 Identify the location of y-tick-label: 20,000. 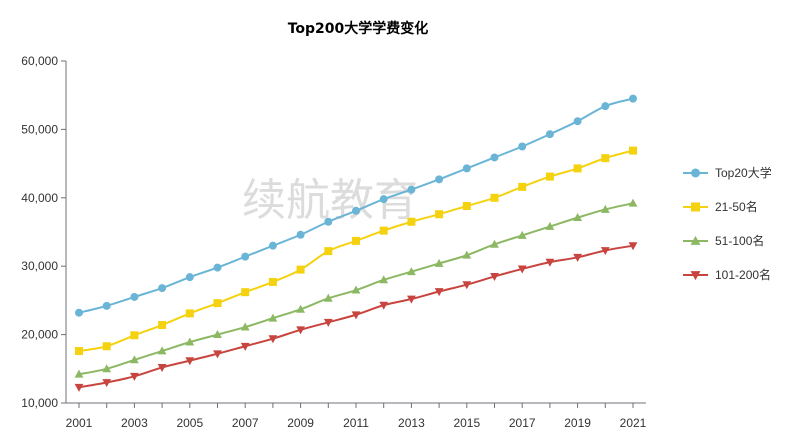
(39, 335).